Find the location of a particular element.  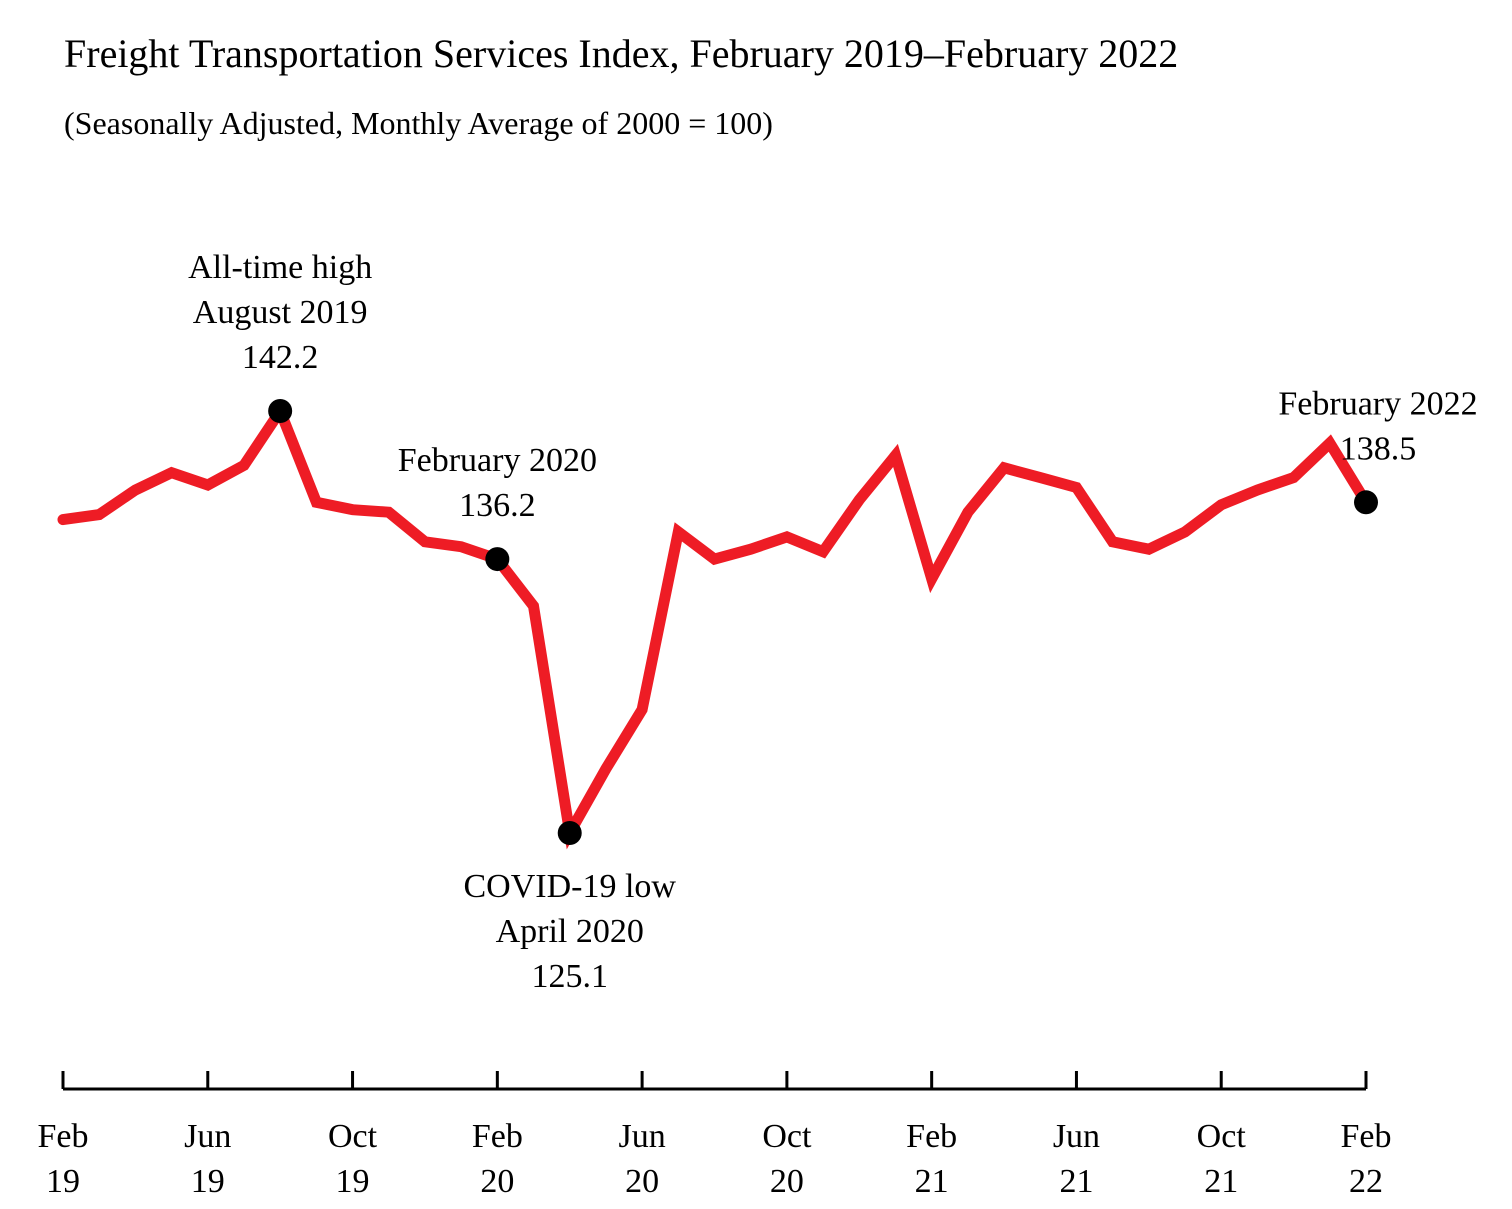

annotation-label: February 2022 is located at coordinates (1377, 403).